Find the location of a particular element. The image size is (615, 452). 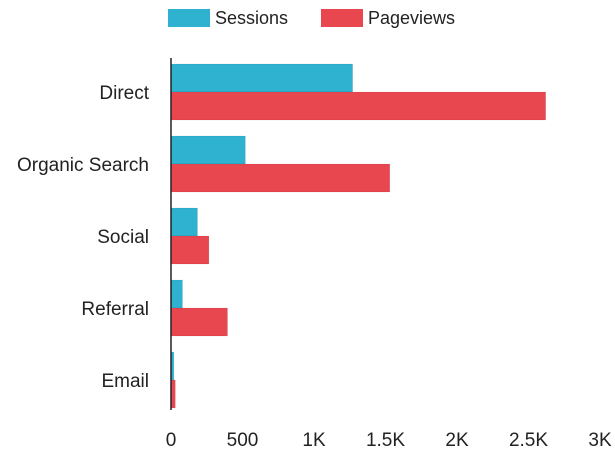

bar-pageviews-organic-search is located at coordinates (280, 178).